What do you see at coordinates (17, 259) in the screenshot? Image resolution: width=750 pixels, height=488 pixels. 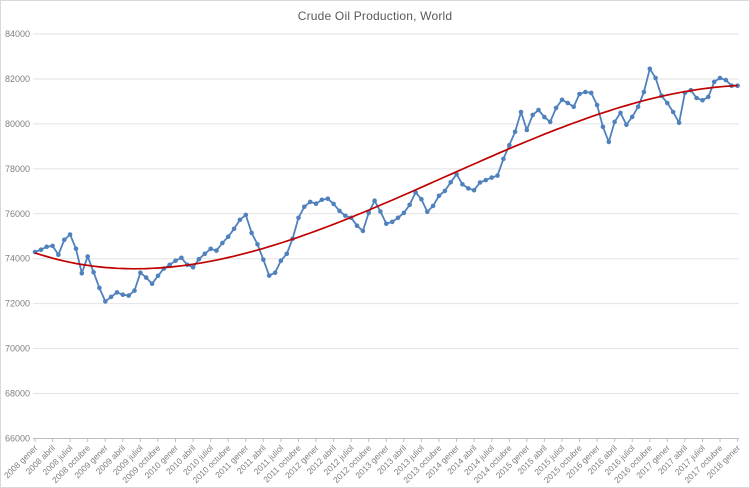 I see `y-tick-label: 74000` at bounding box center [17, 259].